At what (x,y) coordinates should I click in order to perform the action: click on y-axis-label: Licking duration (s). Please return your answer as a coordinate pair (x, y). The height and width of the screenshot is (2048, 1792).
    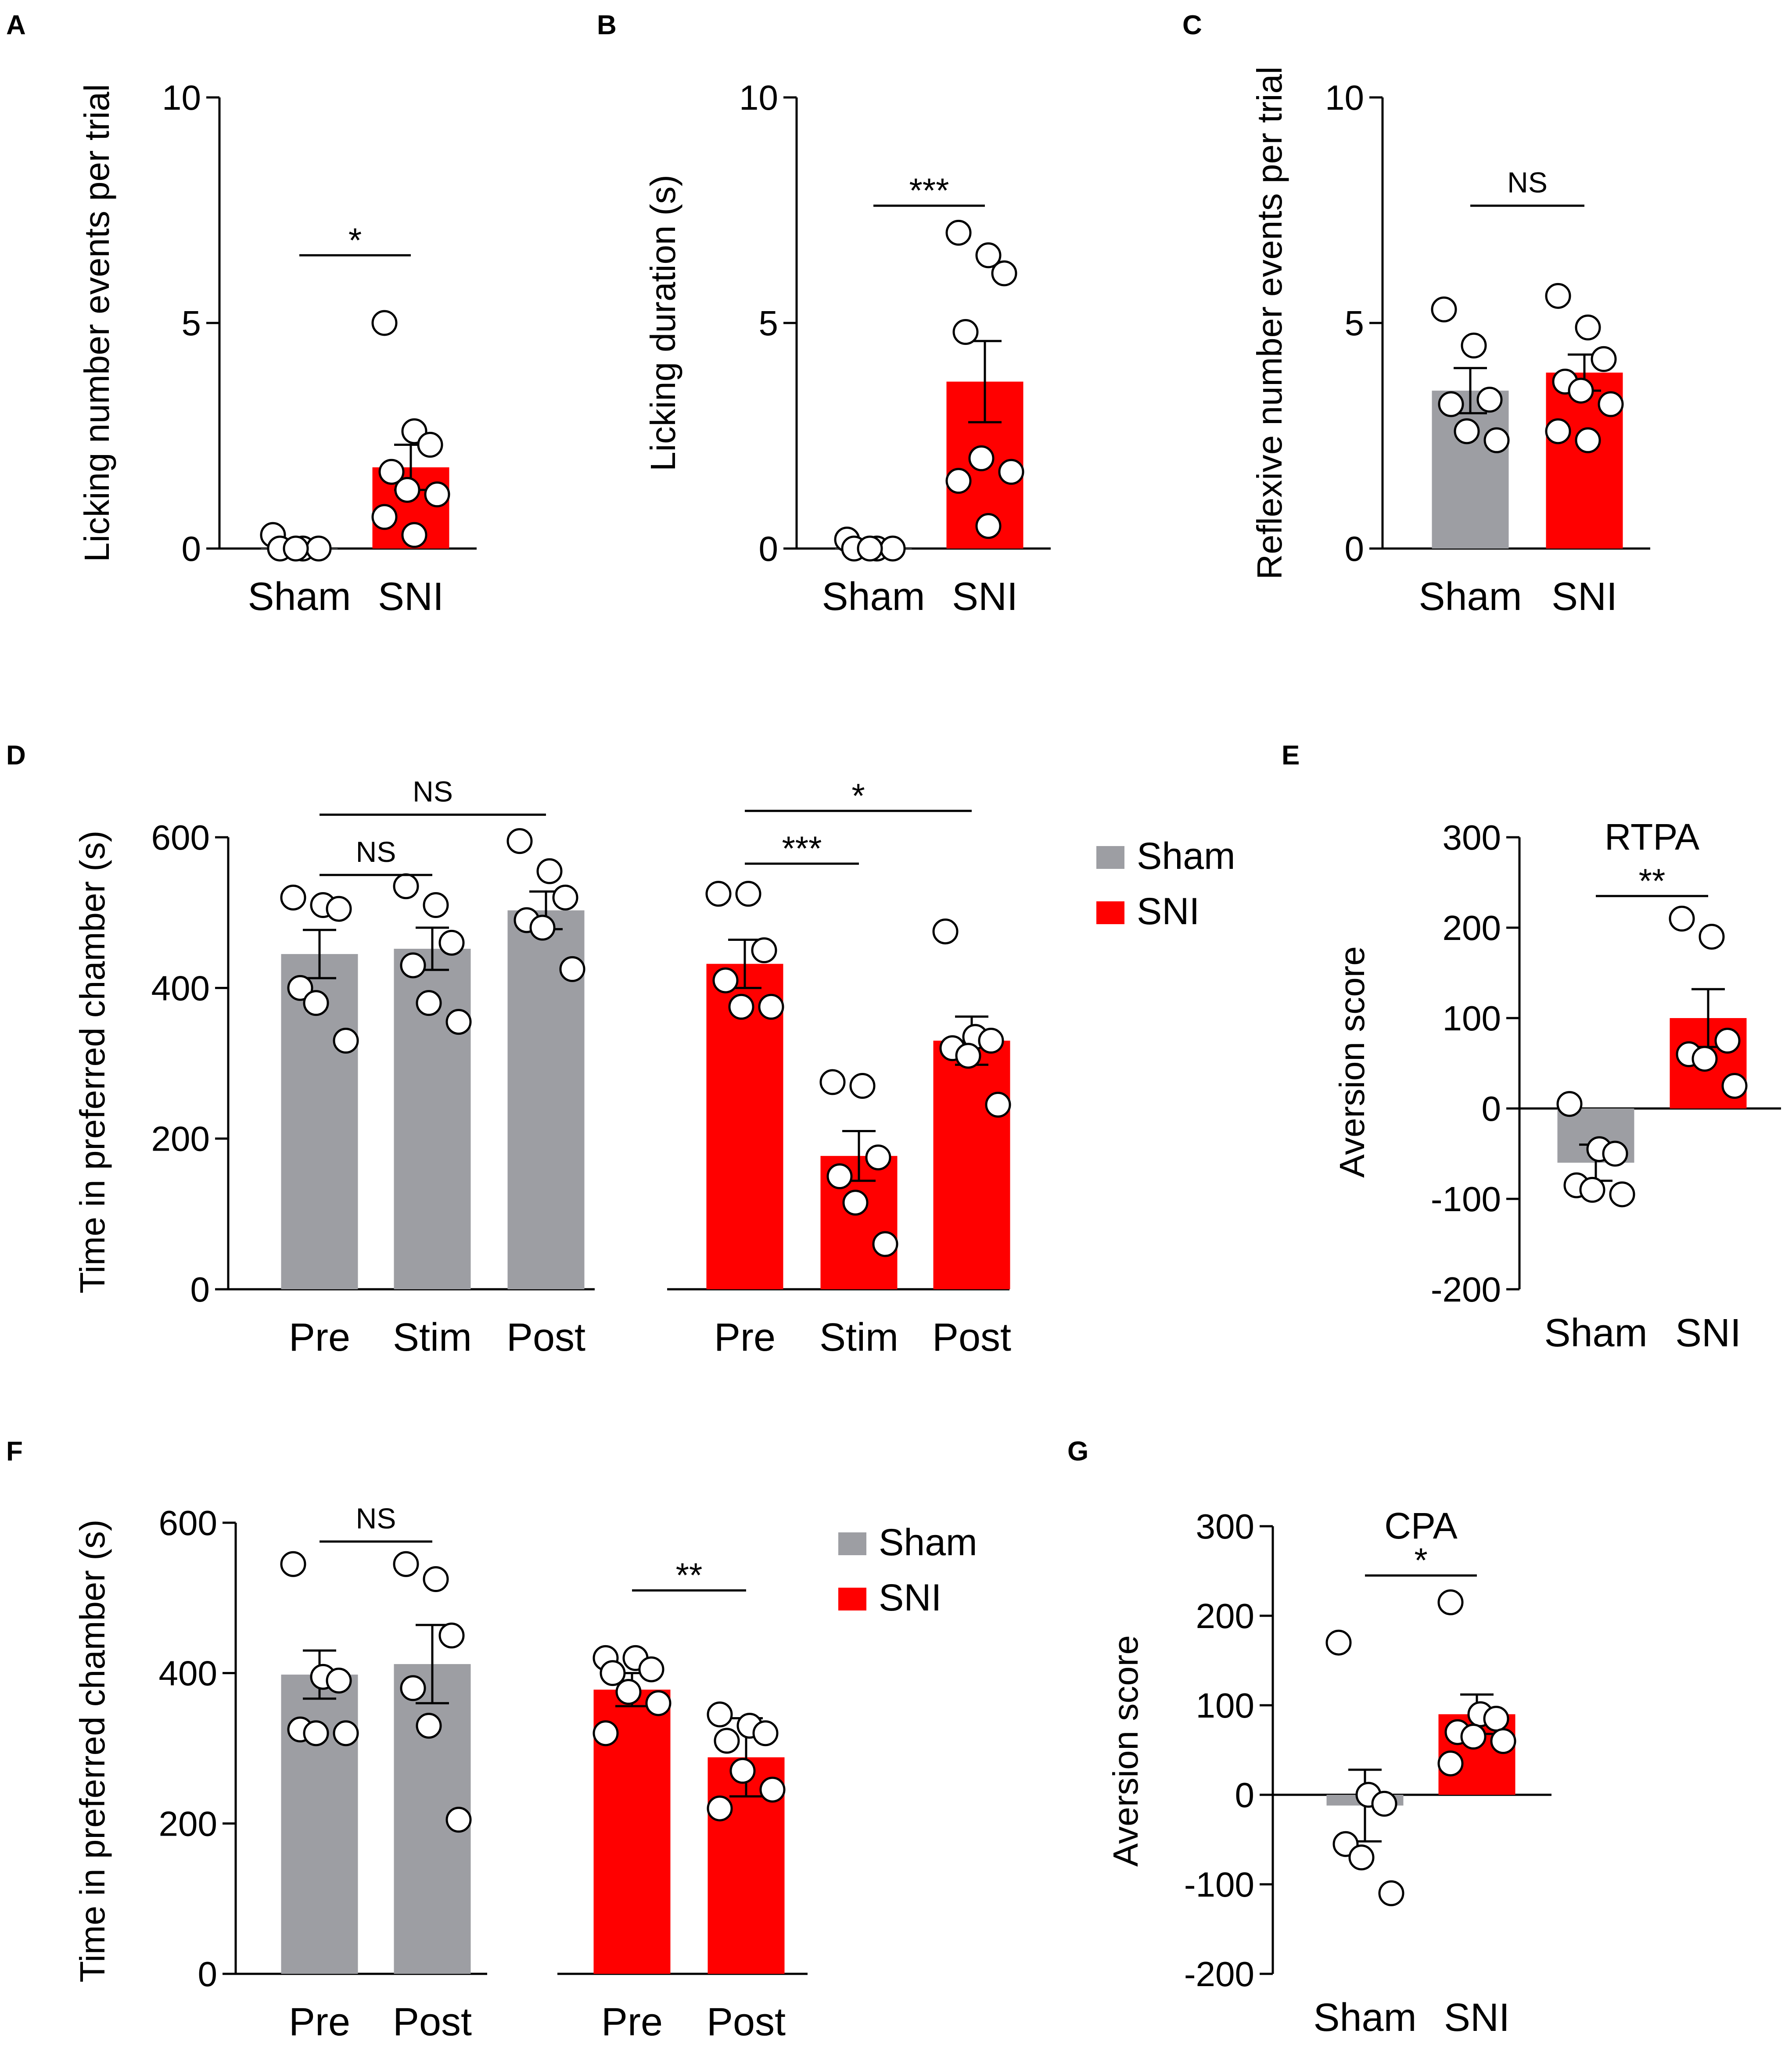
    Looking at the image, I should click on (662, 323).